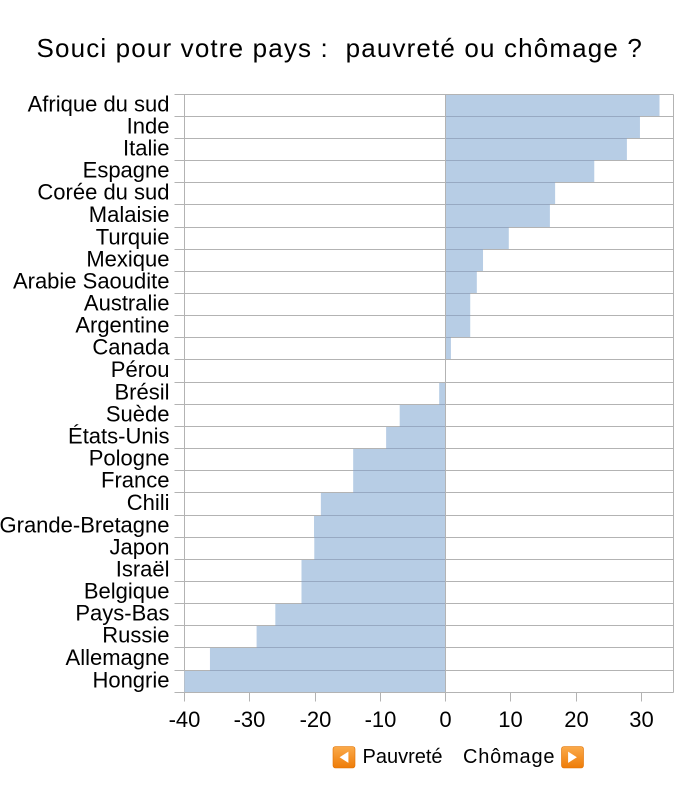 The image size is (684, 796). What do you see at coordinates (126, 169) in the screenshot?
I see `svg-text: Espagne` at bounding box center [126, 169].